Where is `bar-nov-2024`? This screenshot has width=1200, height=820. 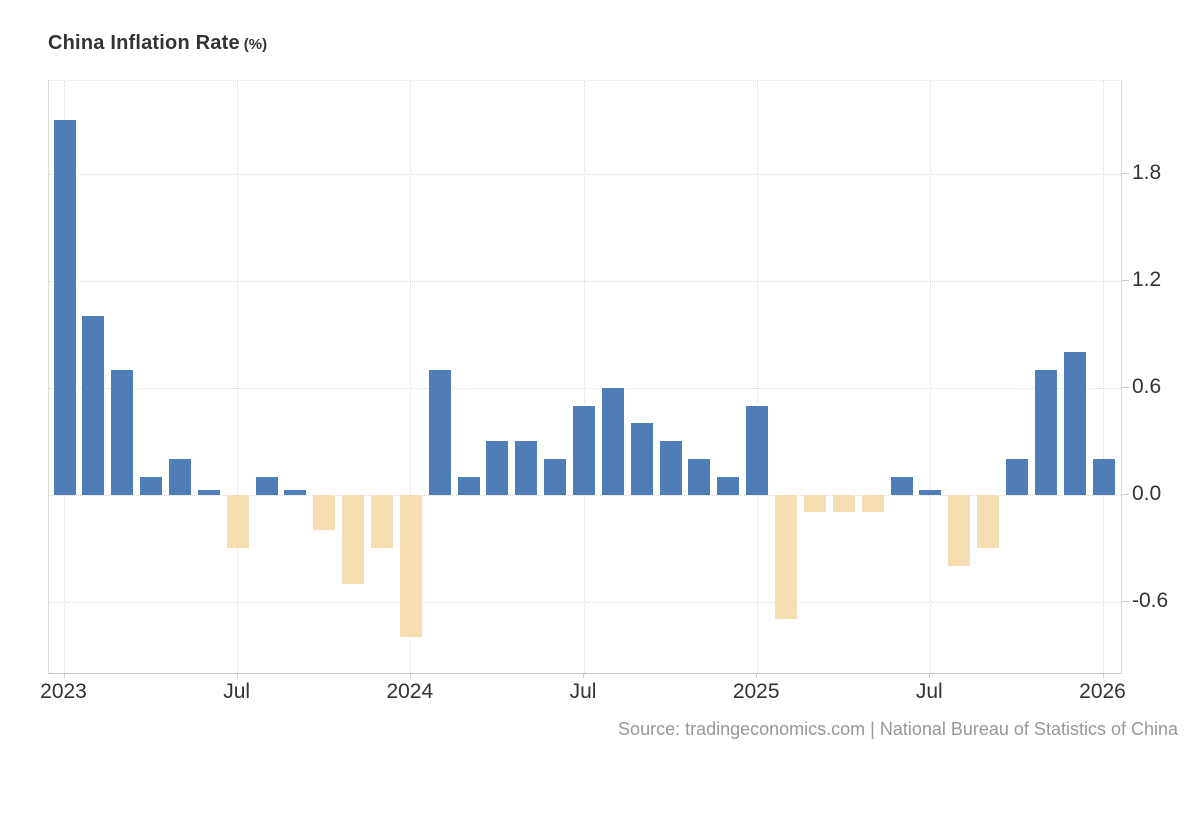 bar-nov-2024 is located at coordinates (699, 477).